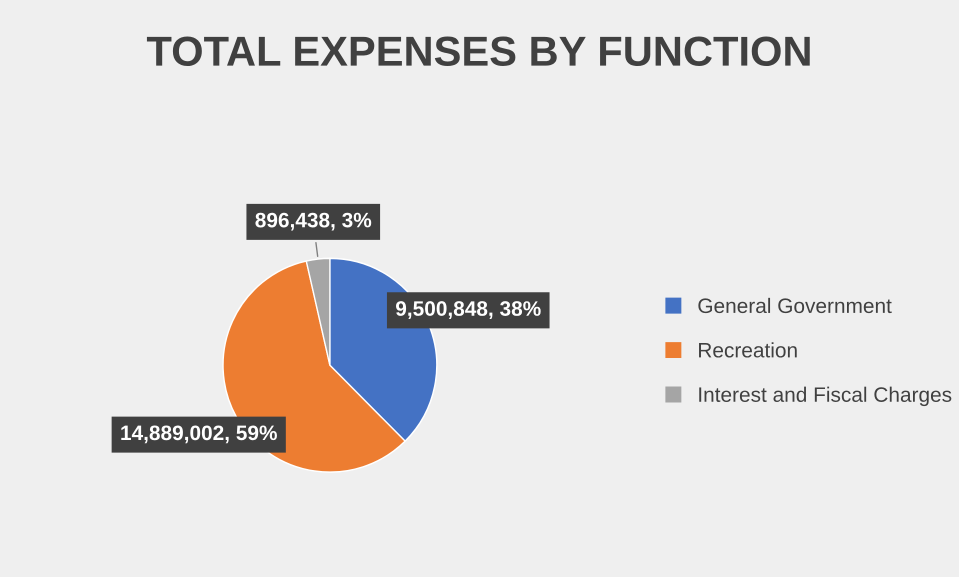  What do you see at coordinates (199, 434) in the screenshot?
I see `data-label: 14,889,002, 59%` at bounding box center [199, 434].